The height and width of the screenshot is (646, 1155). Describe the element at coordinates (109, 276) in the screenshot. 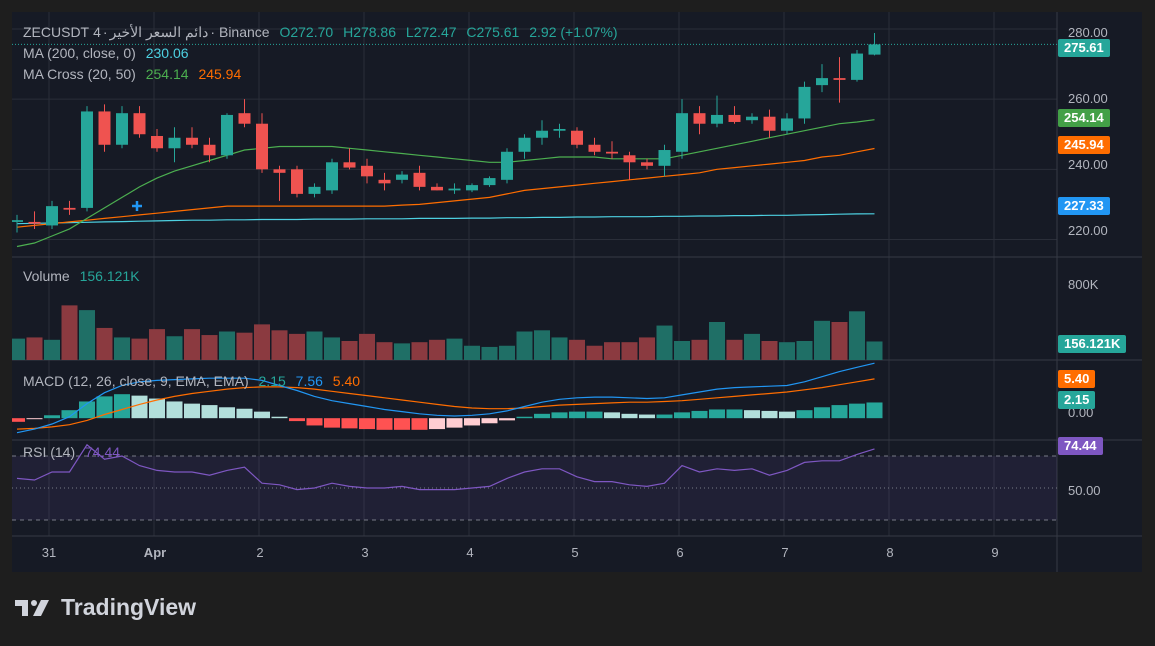

I see `volume-value: 156.121K` at that location.